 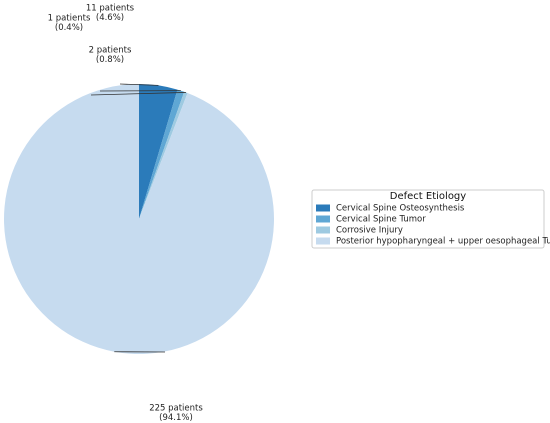 I want to click on slice-label: 2 patients, so click(x=110, y=51).